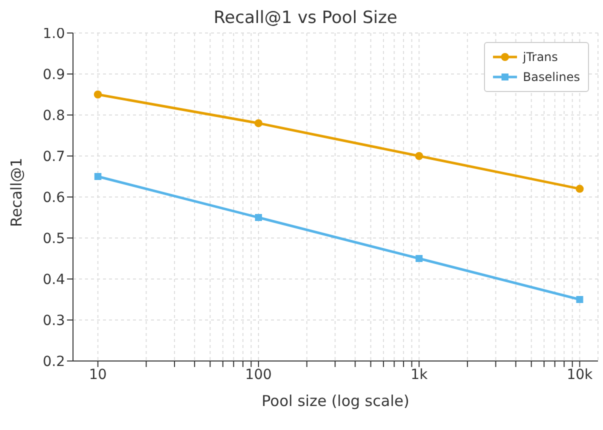  Describe the element at coordinates (54, 280) in the screenshot. I see `y-tick-label: 0.4` at that location.